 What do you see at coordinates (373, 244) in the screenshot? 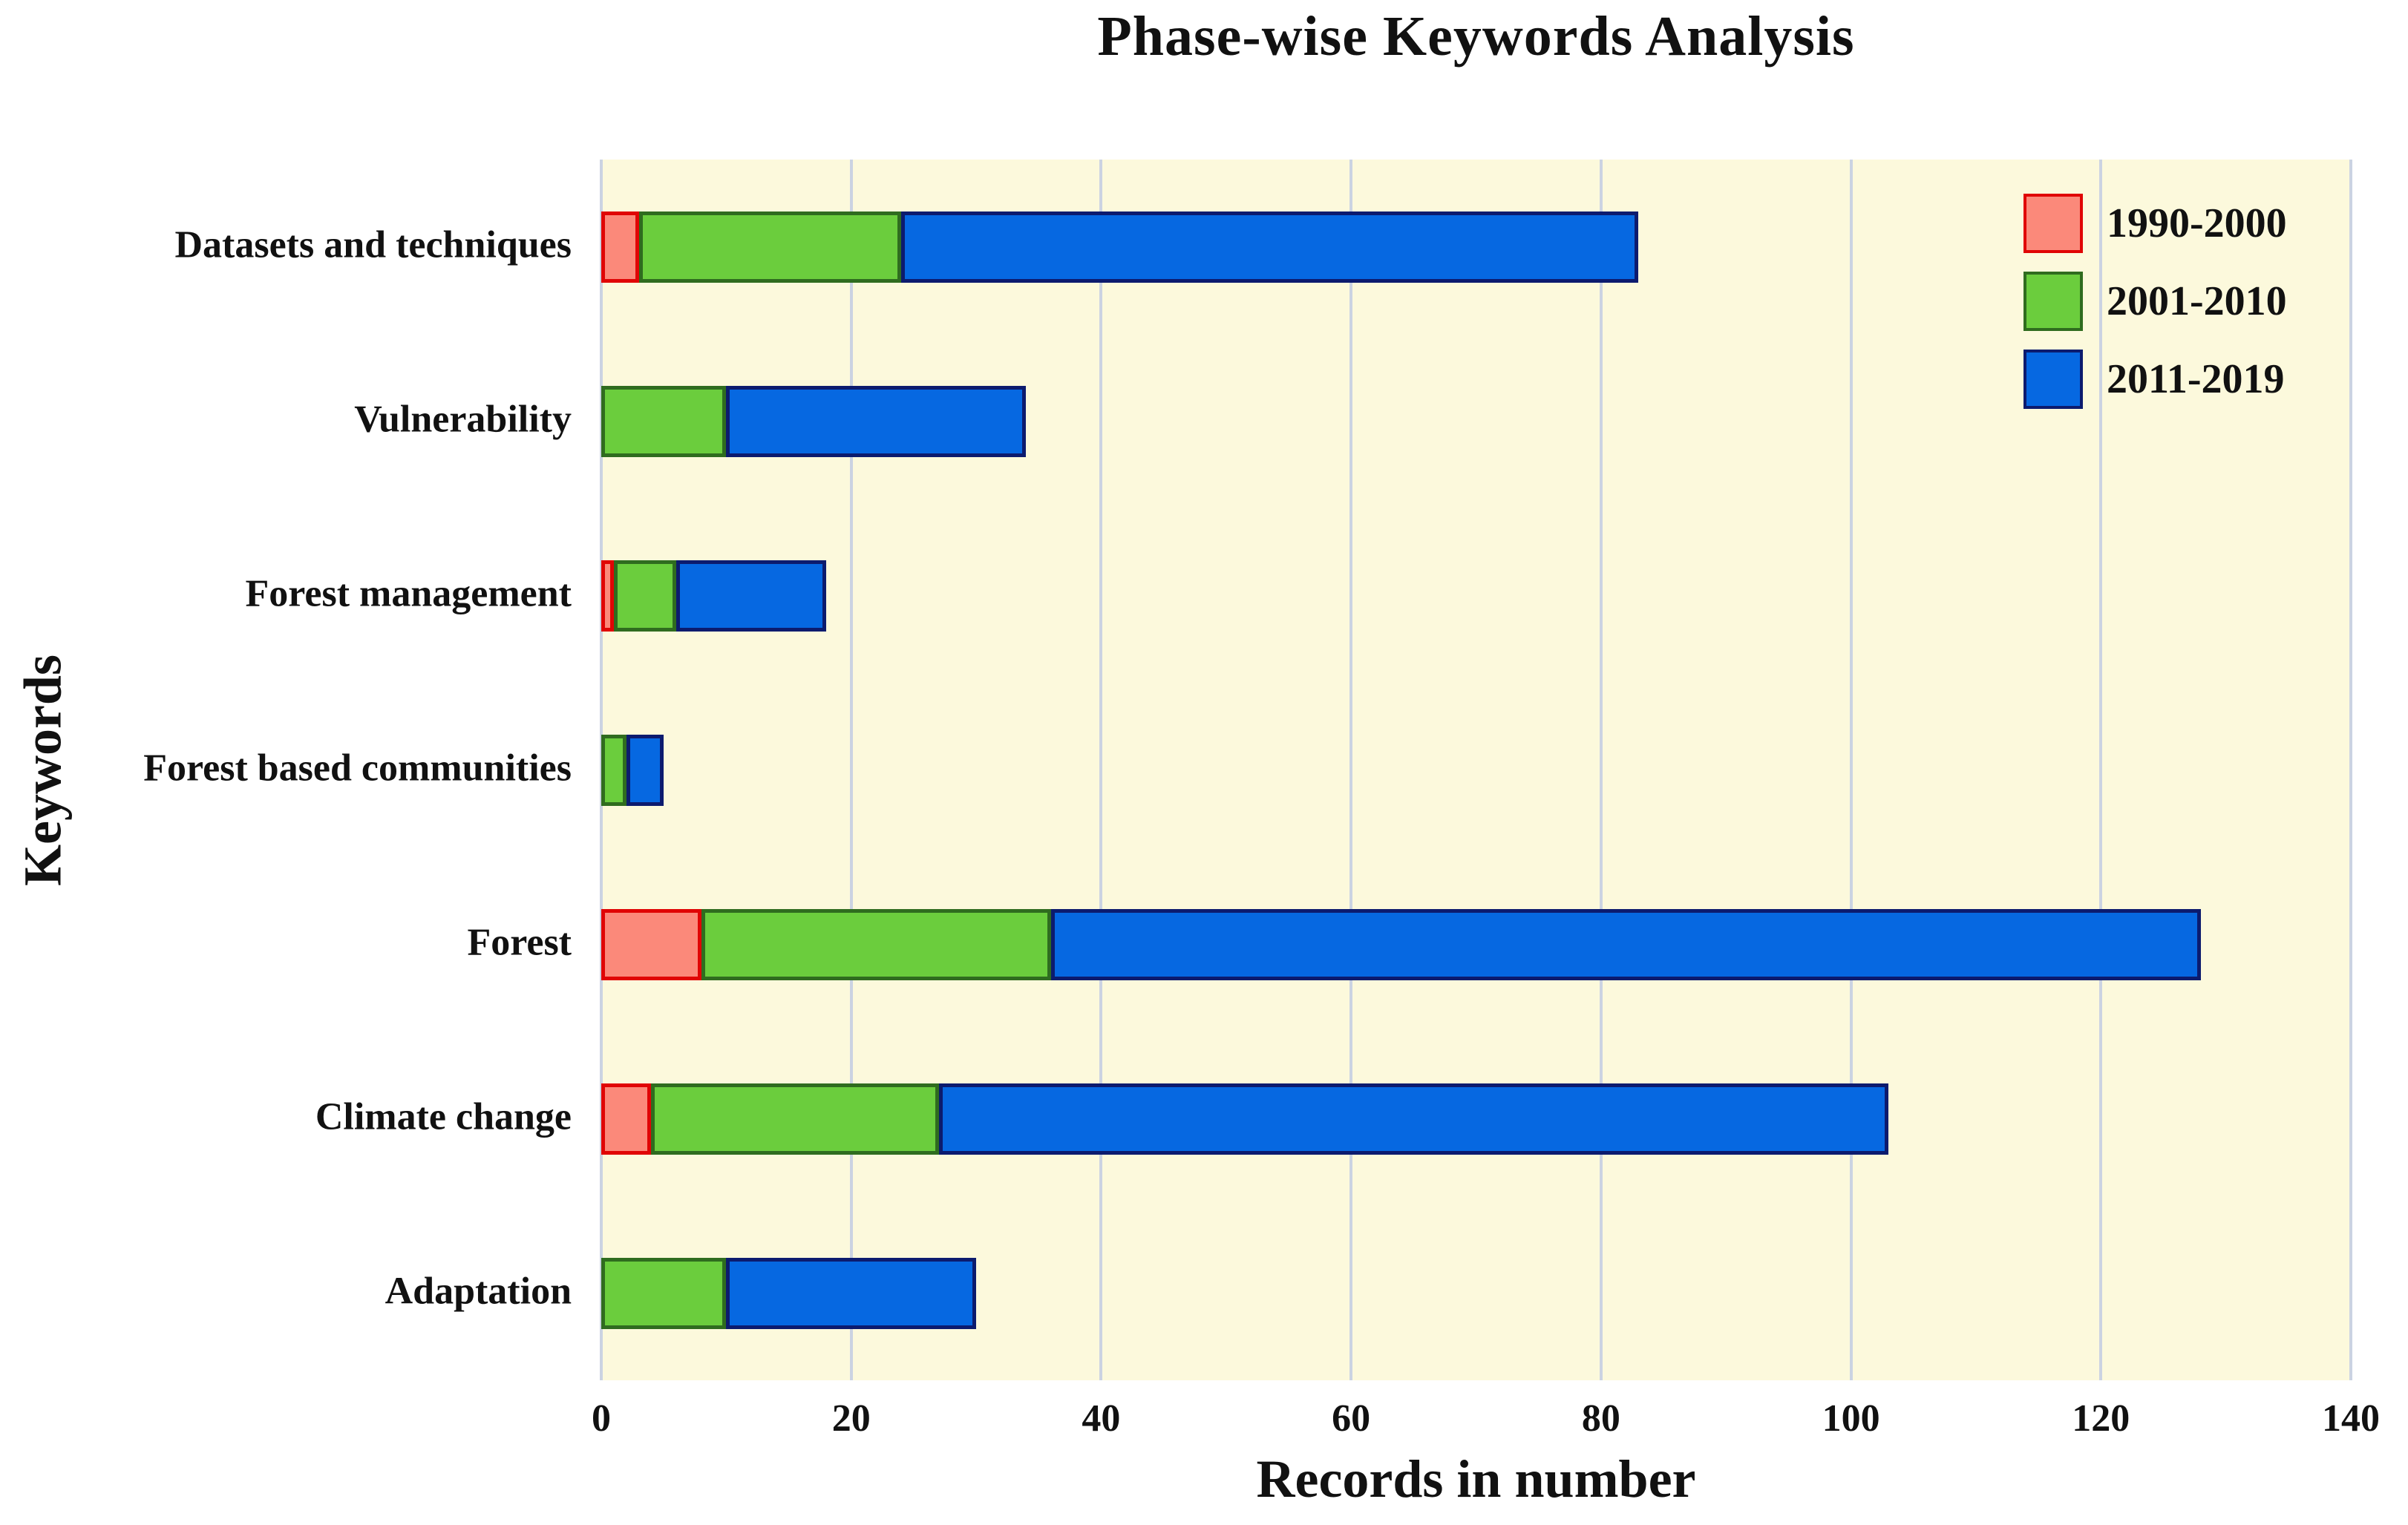
I see `y-tick-label: Datasets and techniques` at bounding box center [373, 244].